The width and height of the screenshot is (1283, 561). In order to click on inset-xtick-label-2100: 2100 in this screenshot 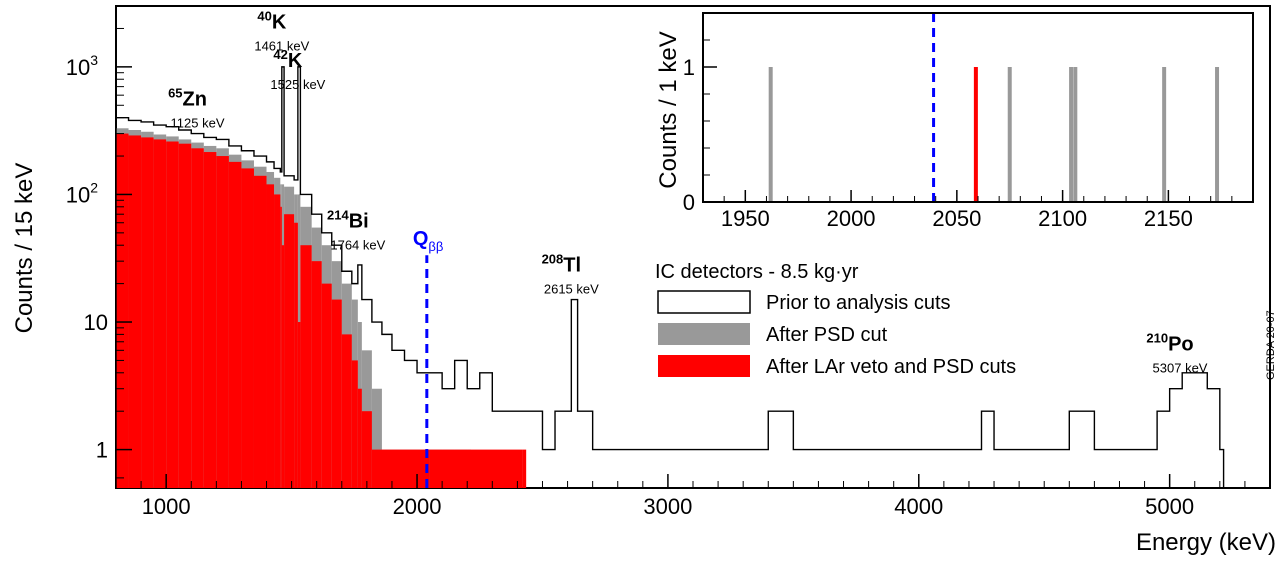, I will do `click(1062, 218)`.